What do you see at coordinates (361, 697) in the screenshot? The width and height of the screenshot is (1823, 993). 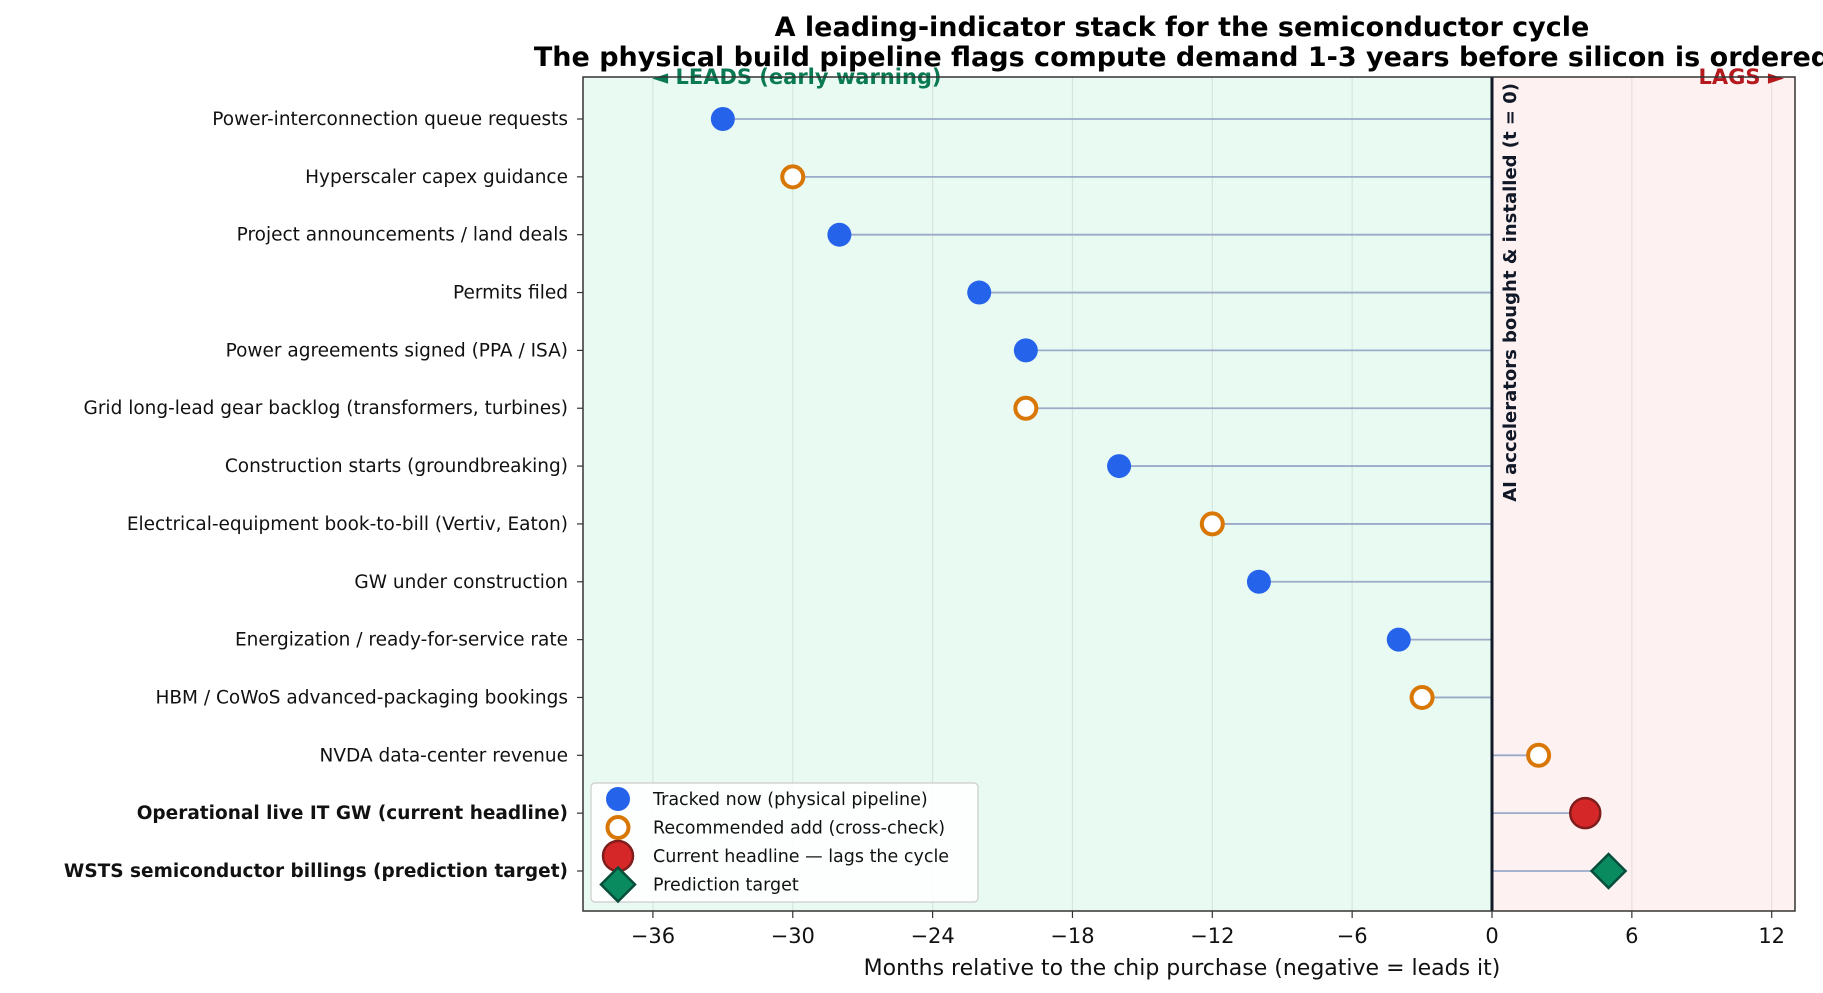 I see `y-tick-label: HBM / CoWoS advanced-packaging bookings` at bounding box center [361, 697].